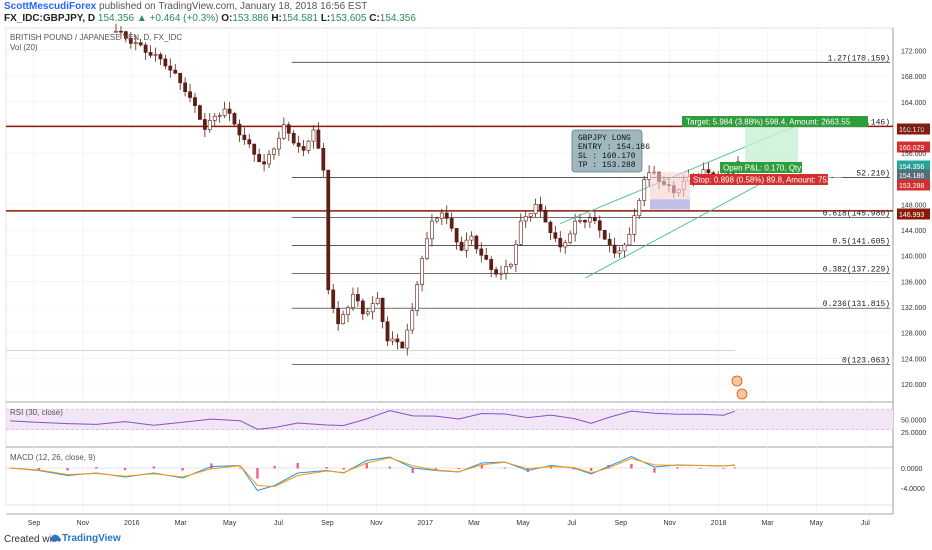  Describe the element at coordinates (913, 103) in the screenshot. I see `y-tick-label: 164.000` at that location.